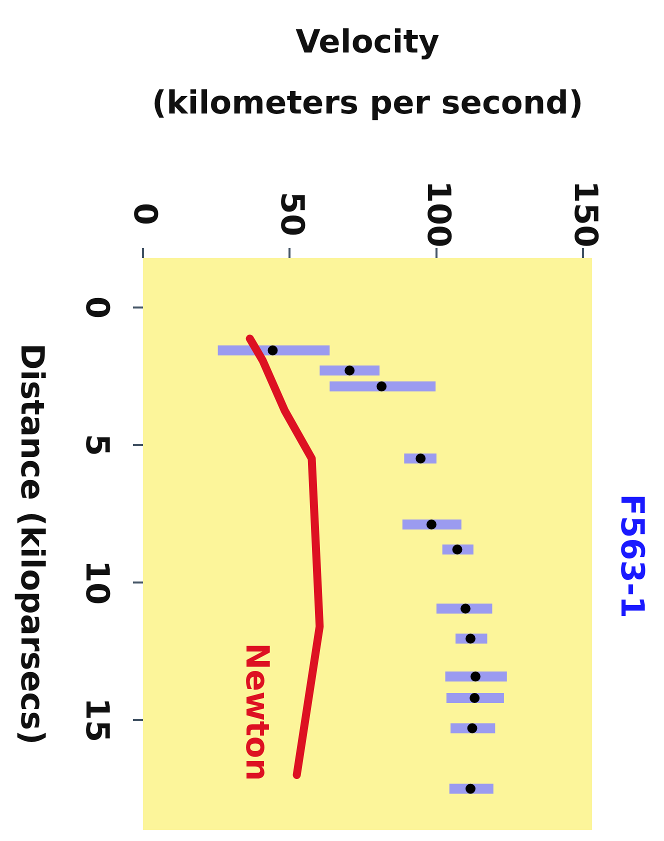 The image size is (664, 841). I want to click on x-tick-label: 0, so click(145, 214).